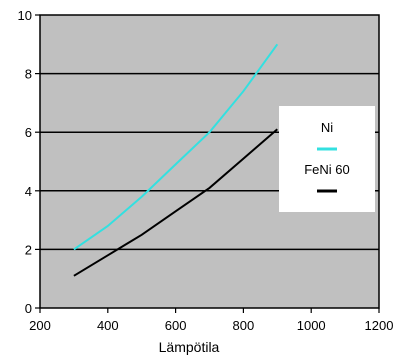 This screenshot has height=356, width=393. What do you see at coordinates (40, 325) in the screenshot?
I see `x-tick-label-200: 200` at bounding box center [40, 325].